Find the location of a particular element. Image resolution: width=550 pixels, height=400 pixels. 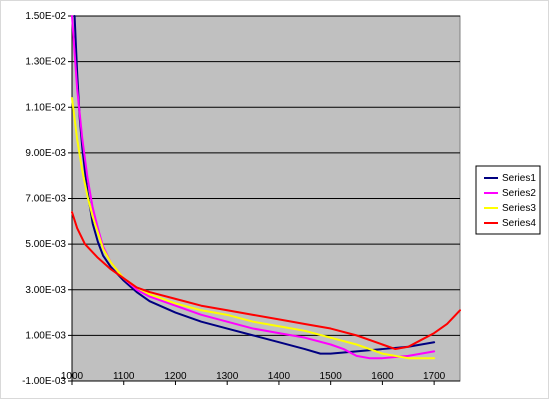

x-tick-label: 1100 is located at coordinates (124, 376).